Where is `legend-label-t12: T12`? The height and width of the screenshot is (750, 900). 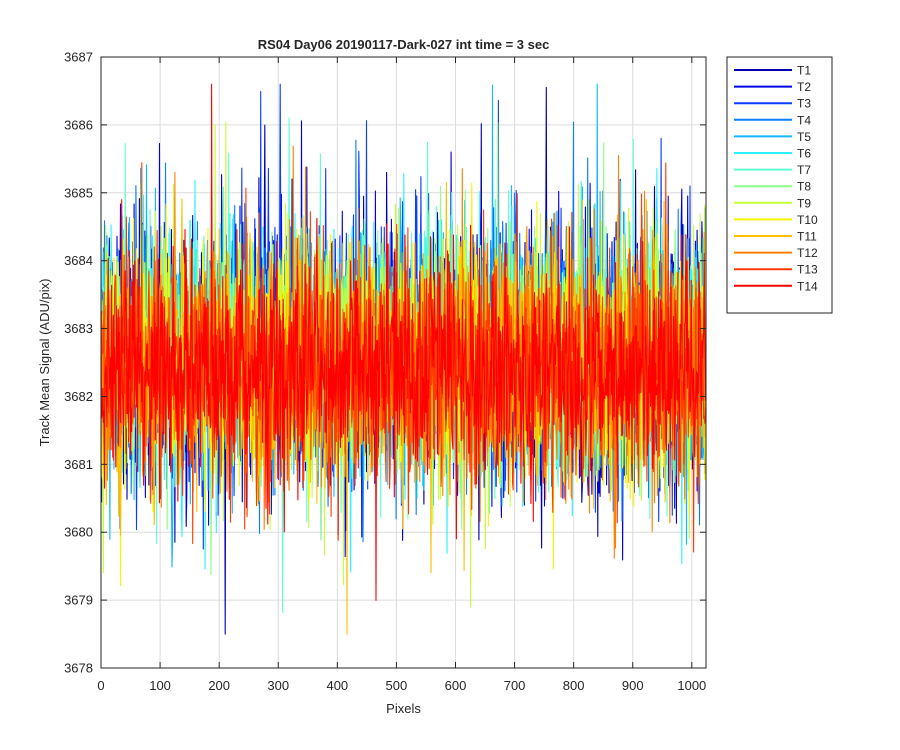
legend-label-t12: T12 is located at coordinates (807, 253).